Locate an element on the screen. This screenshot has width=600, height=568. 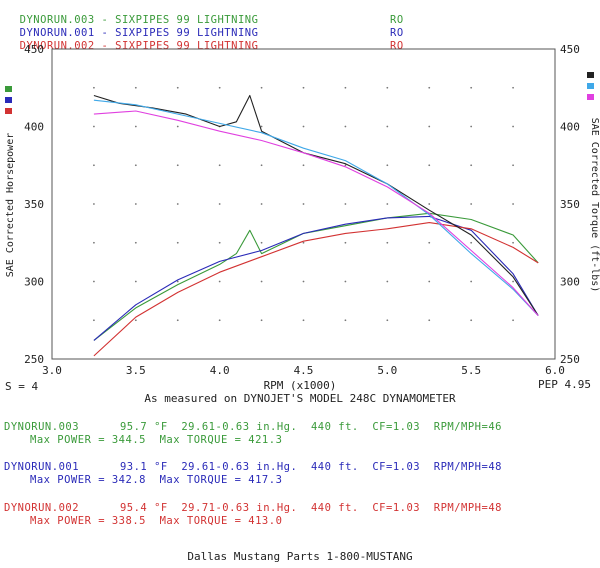
run-003-max: Max POWER = 344.5 Max TORQUE = 421.3 is located at coordinates (156, 440).